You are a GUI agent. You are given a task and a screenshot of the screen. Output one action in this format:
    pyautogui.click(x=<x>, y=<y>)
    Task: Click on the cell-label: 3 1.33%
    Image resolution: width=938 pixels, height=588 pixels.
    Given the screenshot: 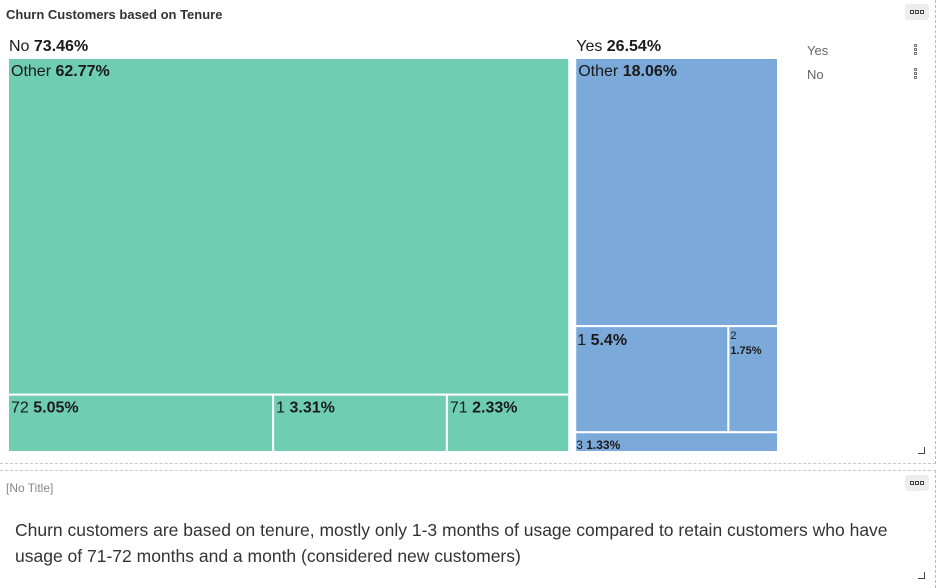 What is the action you would take?
    pyautogui.click(x=598, y=445)
    